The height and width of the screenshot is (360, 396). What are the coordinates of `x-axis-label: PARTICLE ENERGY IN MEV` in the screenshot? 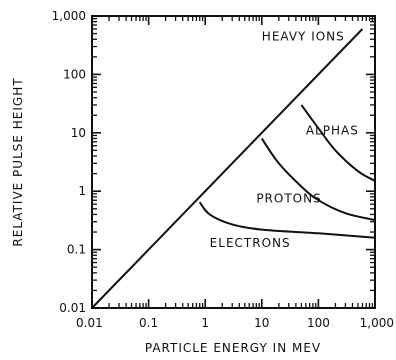 It's located at (233, 348).